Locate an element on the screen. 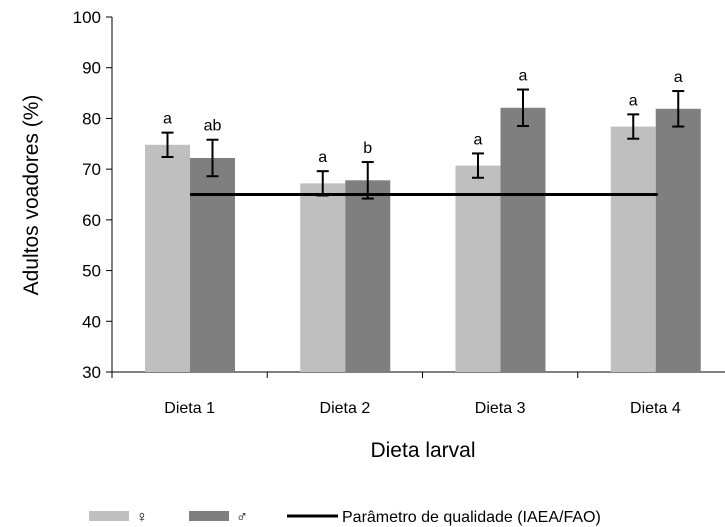  y-axis-title: Adultos voadores (%) is located at coordinates (31, 195).